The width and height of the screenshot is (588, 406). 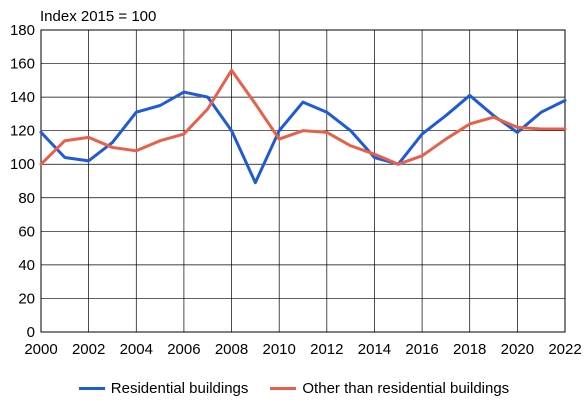 I want to click on y-axis-label: Index 2015 = 100, so click(x=98, y=16).